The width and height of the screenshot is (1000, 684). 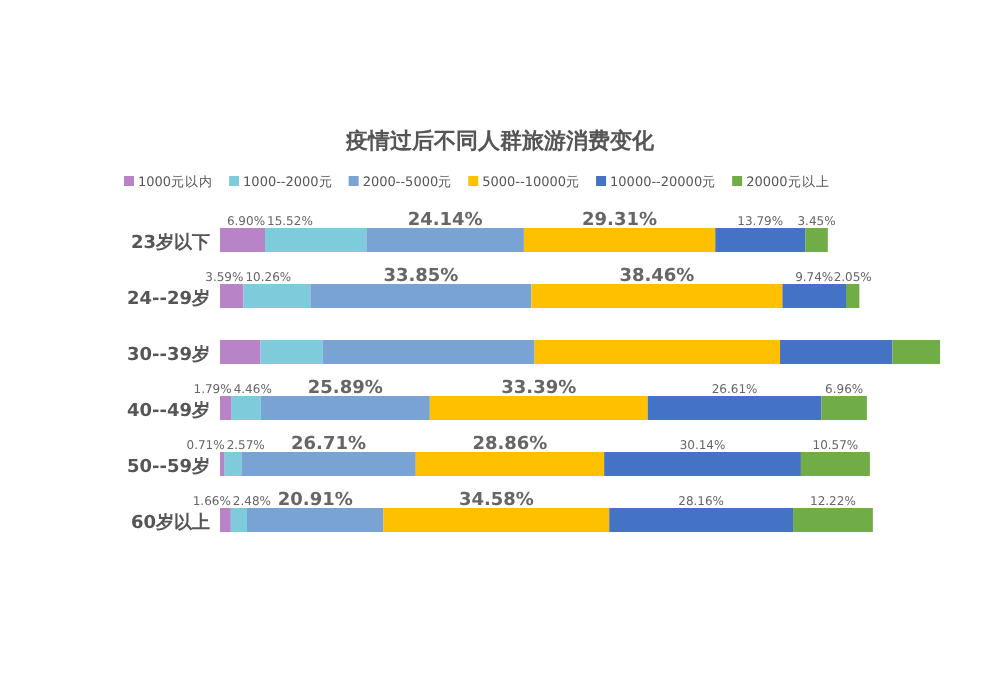 What do you see at coordinates (168, 467) in the screenshot?
I see `y-tick-label: 50--59岁` at bounding box center [168, 467].